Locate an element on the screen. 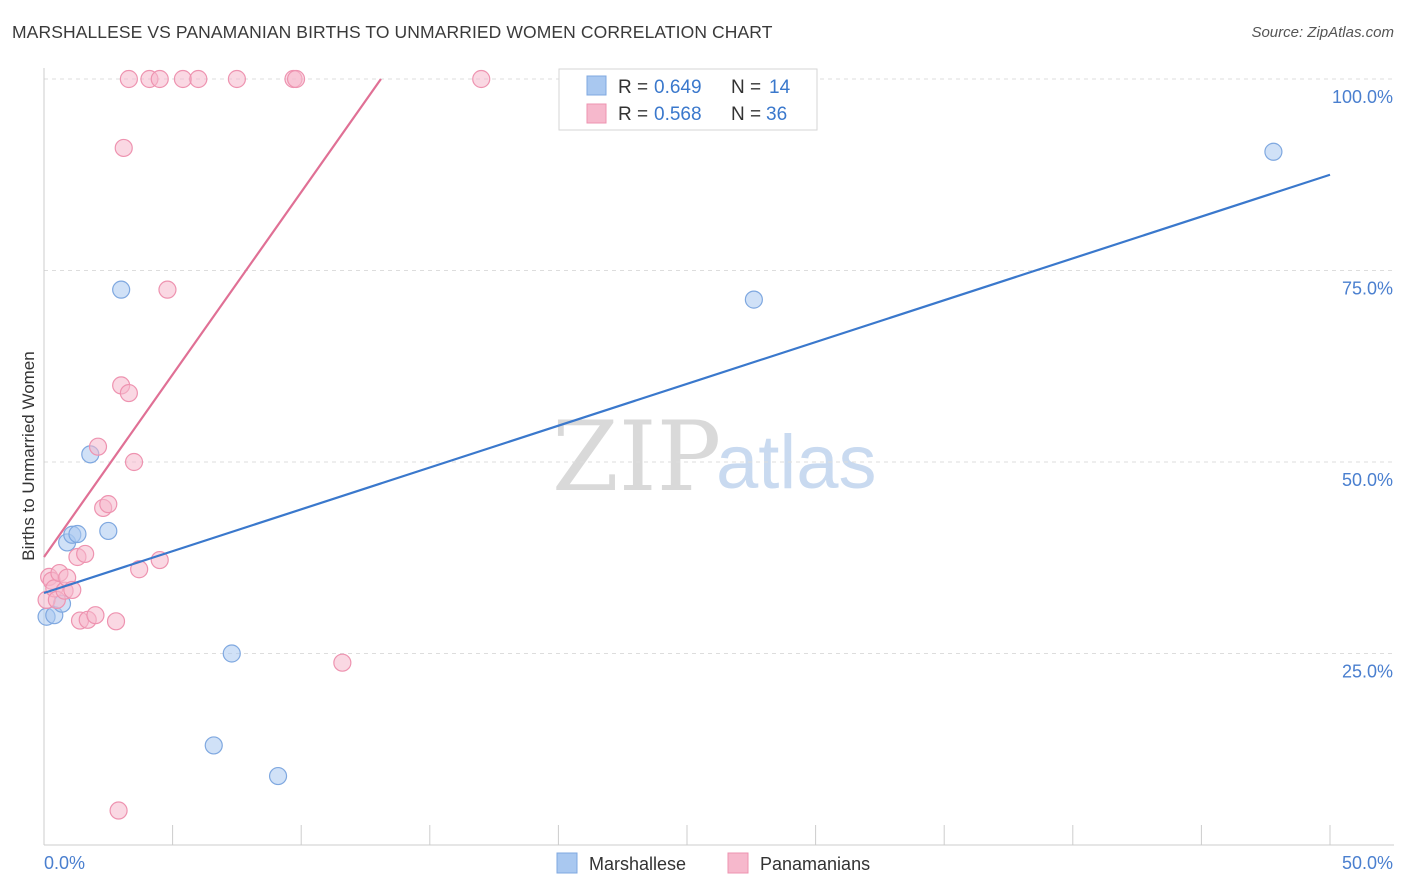 The image size is (1406, 892). legend-r-value-1: 0.649 is located at coordinates (678, 87).